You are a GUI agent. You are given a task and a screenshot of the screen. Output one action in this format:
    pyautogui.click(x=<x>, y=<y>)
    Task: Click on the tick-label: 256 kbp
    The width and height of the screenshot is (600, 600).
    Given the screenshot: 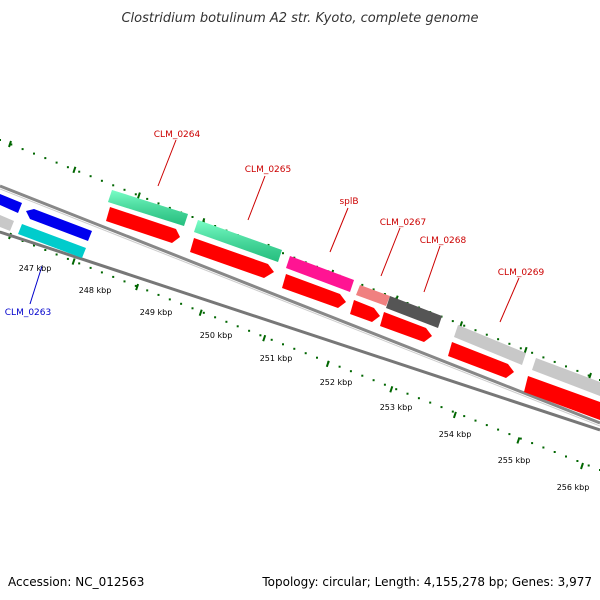 What is the action you would take?
    pyautogui.click(x=573, y=487)
    